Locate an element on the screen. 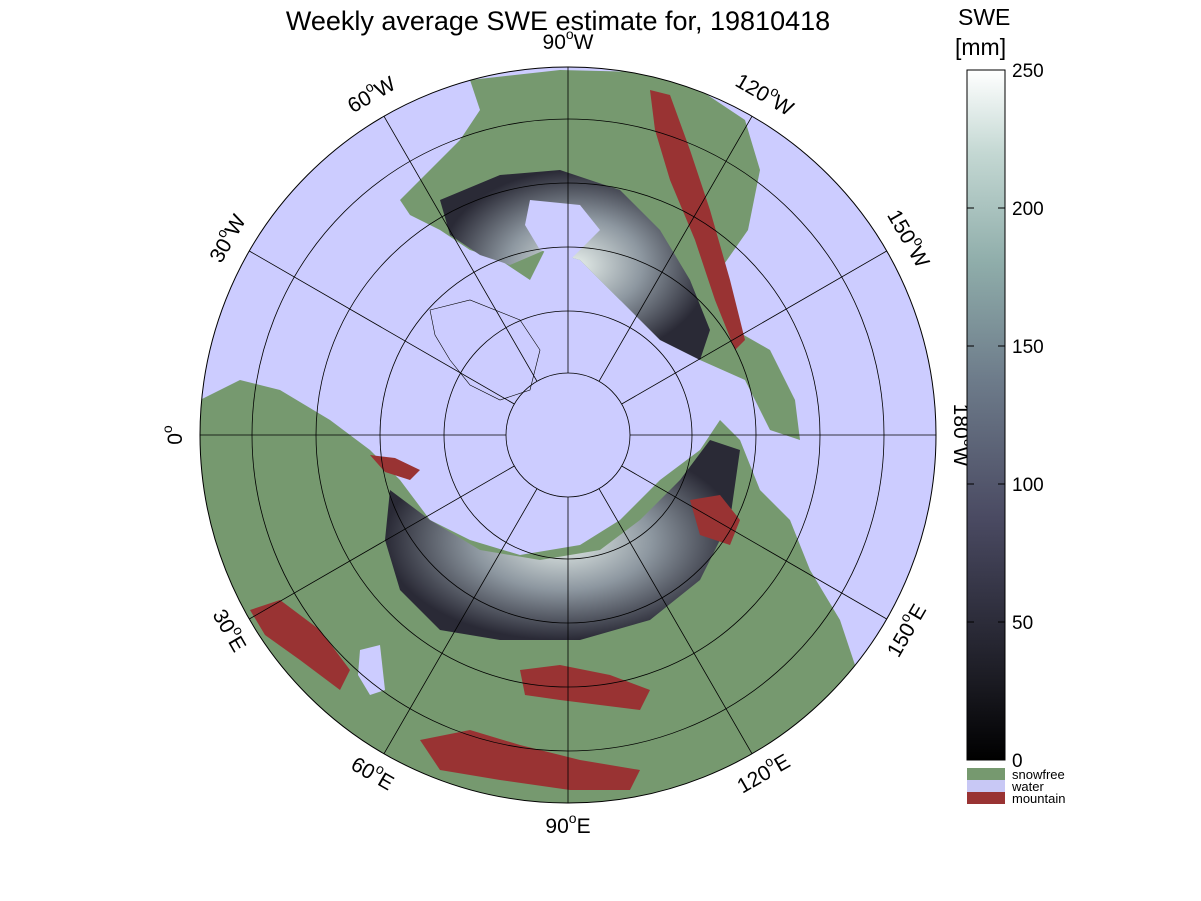  colorbar-tick-label: 250 is located at coordinates (1028, 71).